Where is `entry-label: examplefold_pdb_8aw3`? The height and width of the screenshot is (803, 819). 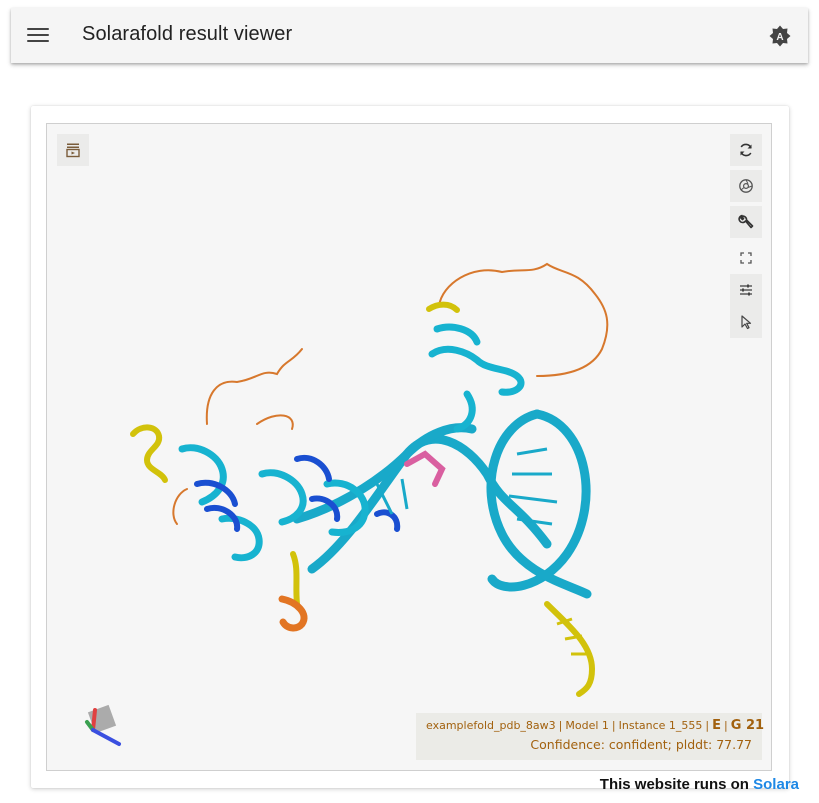
entry-label: examplefold_pdb_8aw3 is located at coordinates (491, 725).